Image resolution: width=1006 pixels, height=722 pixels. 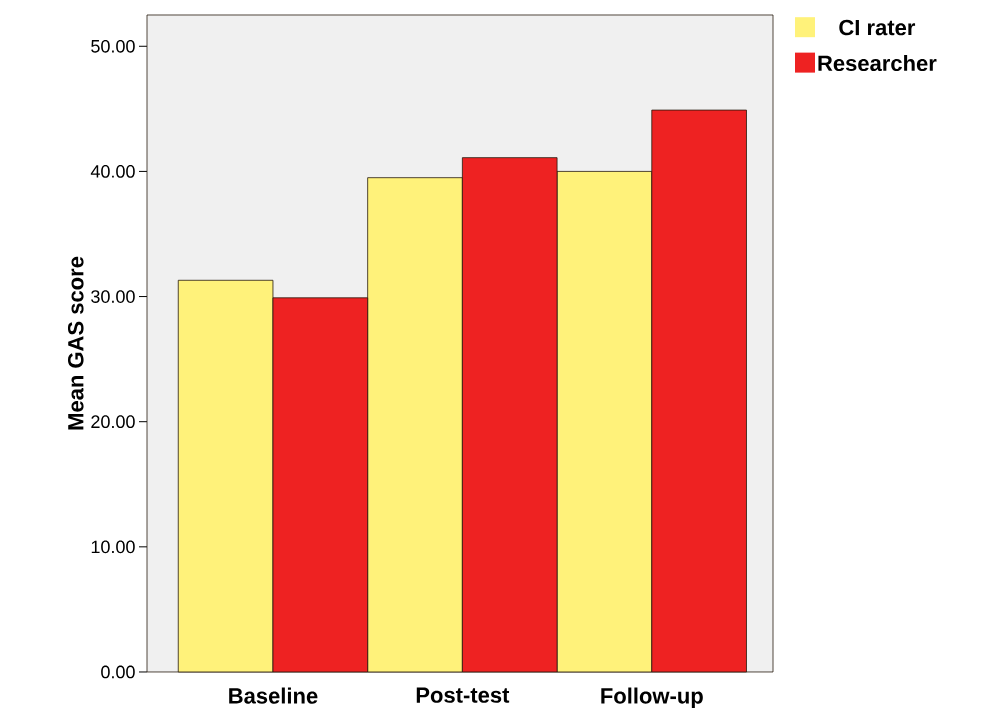 I want to click on legend-label: CI rater, so click(x=877, y=27).